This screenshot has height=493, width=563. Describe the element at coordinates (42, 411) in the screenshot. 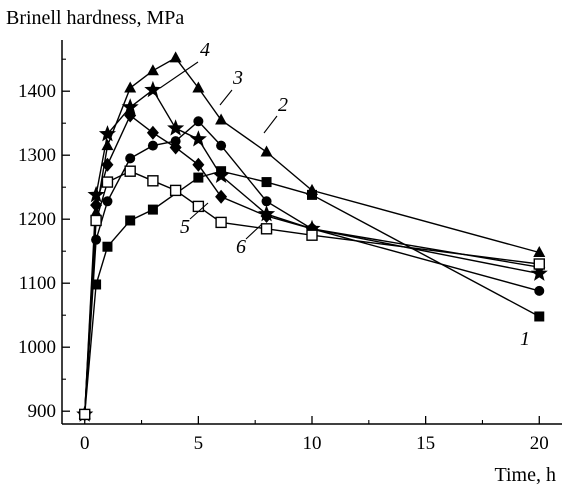

I see `y-tick-label: 900` at that location.